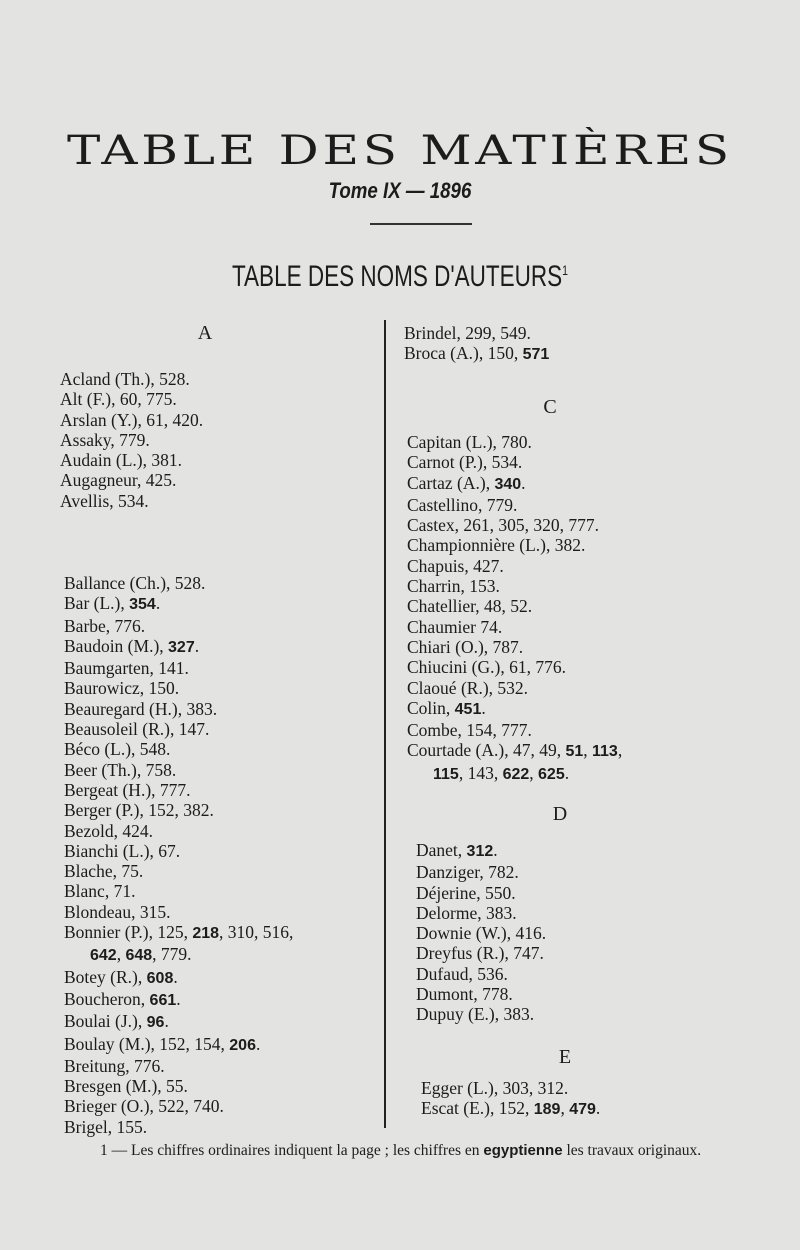  I want to click on author-entry: Chapuis, 427., so click(514, 566).